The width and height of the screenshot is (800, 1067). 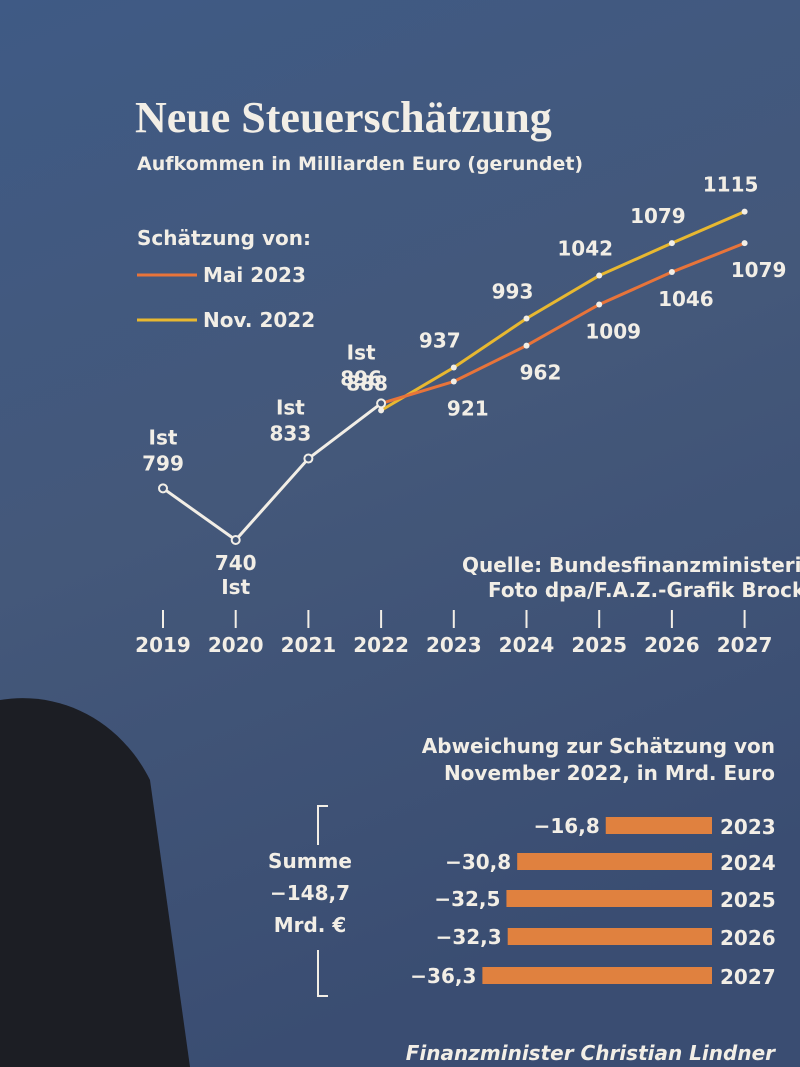 What do you see at coordinates (367, 383) in the screenshot?
I see `data-label: 888` at bounding box center [367, 383].